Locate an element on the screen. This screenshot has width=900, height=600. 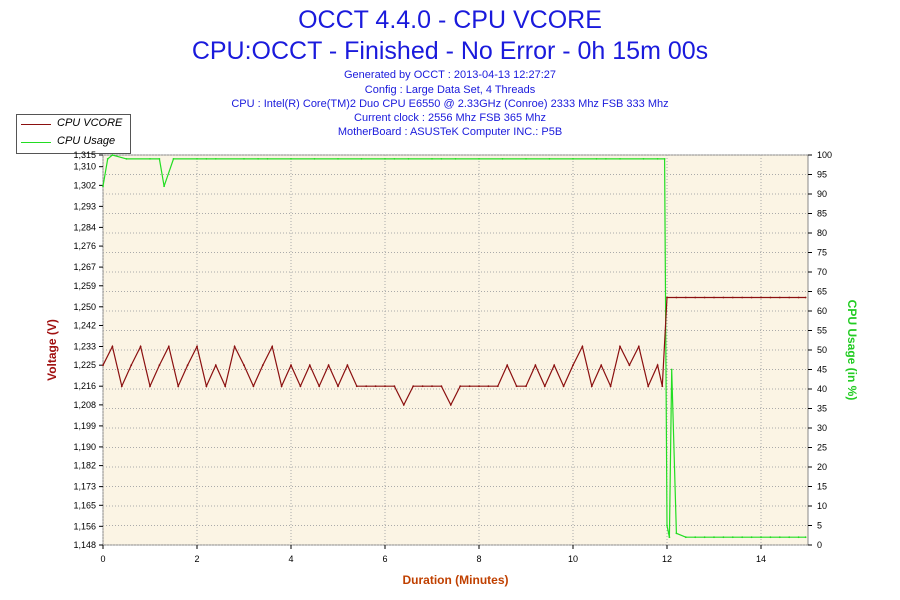
y-left-tick-label: 1,156 is located at coordinates (84, 526).